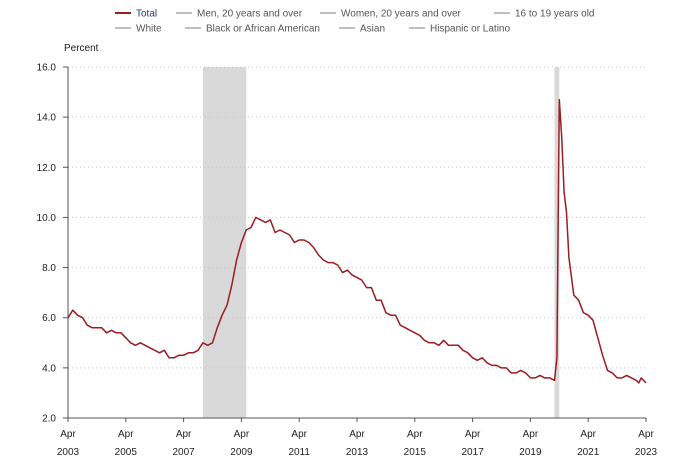  Describe the element at coordinates (646, 434) in the screenshot. I see `x-tick-month-10: Apr` at that location.